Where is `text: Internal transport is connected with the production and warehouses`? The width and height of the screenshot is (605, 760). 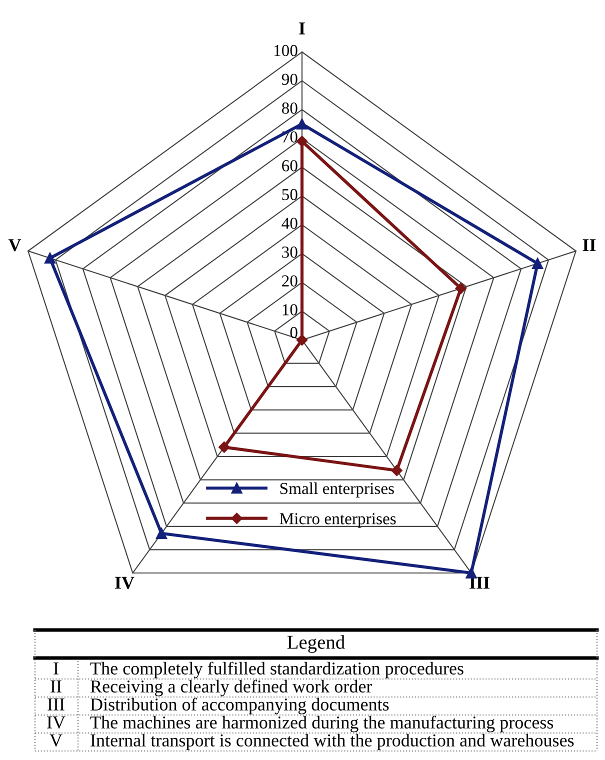 text: Internal transport is connected with the production and warehouses is located at coordinates (332, 742).